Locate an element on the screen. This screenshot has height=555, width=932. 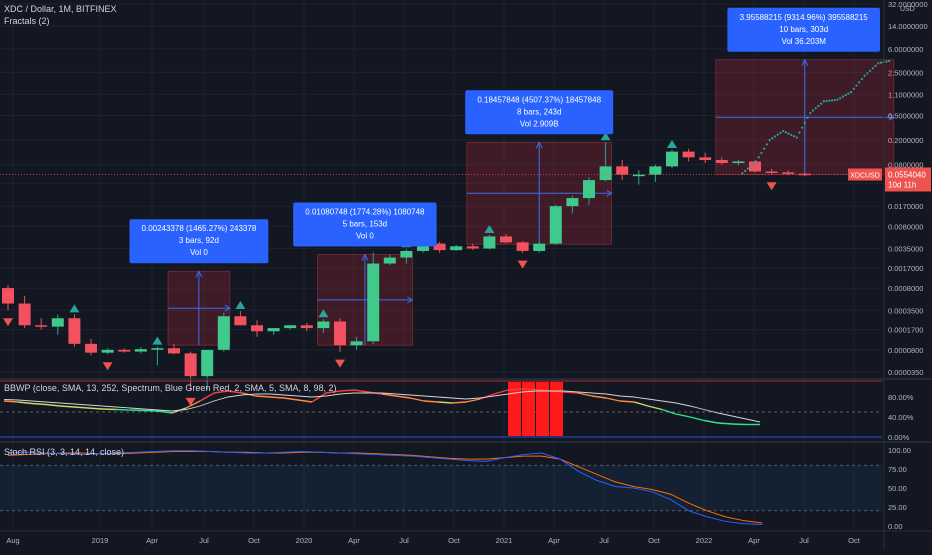
current-price-tag is located at coordinates (908, 179).